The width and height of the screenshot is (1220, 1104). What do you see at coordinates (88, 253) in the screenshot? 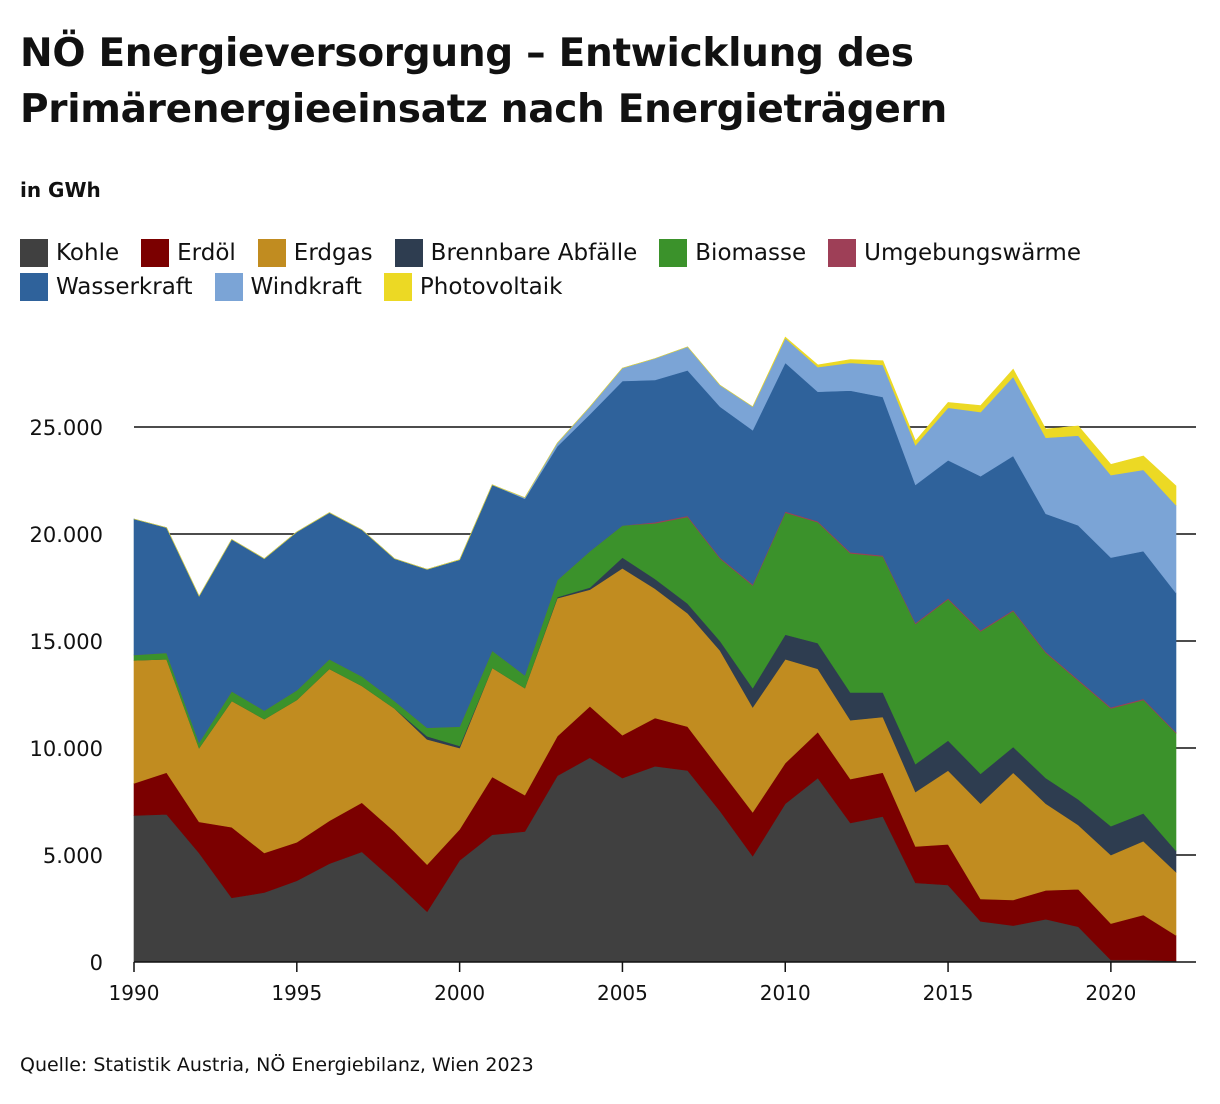
I see `legend-label-kohle: Kohle` at bounding box center [88, 253].